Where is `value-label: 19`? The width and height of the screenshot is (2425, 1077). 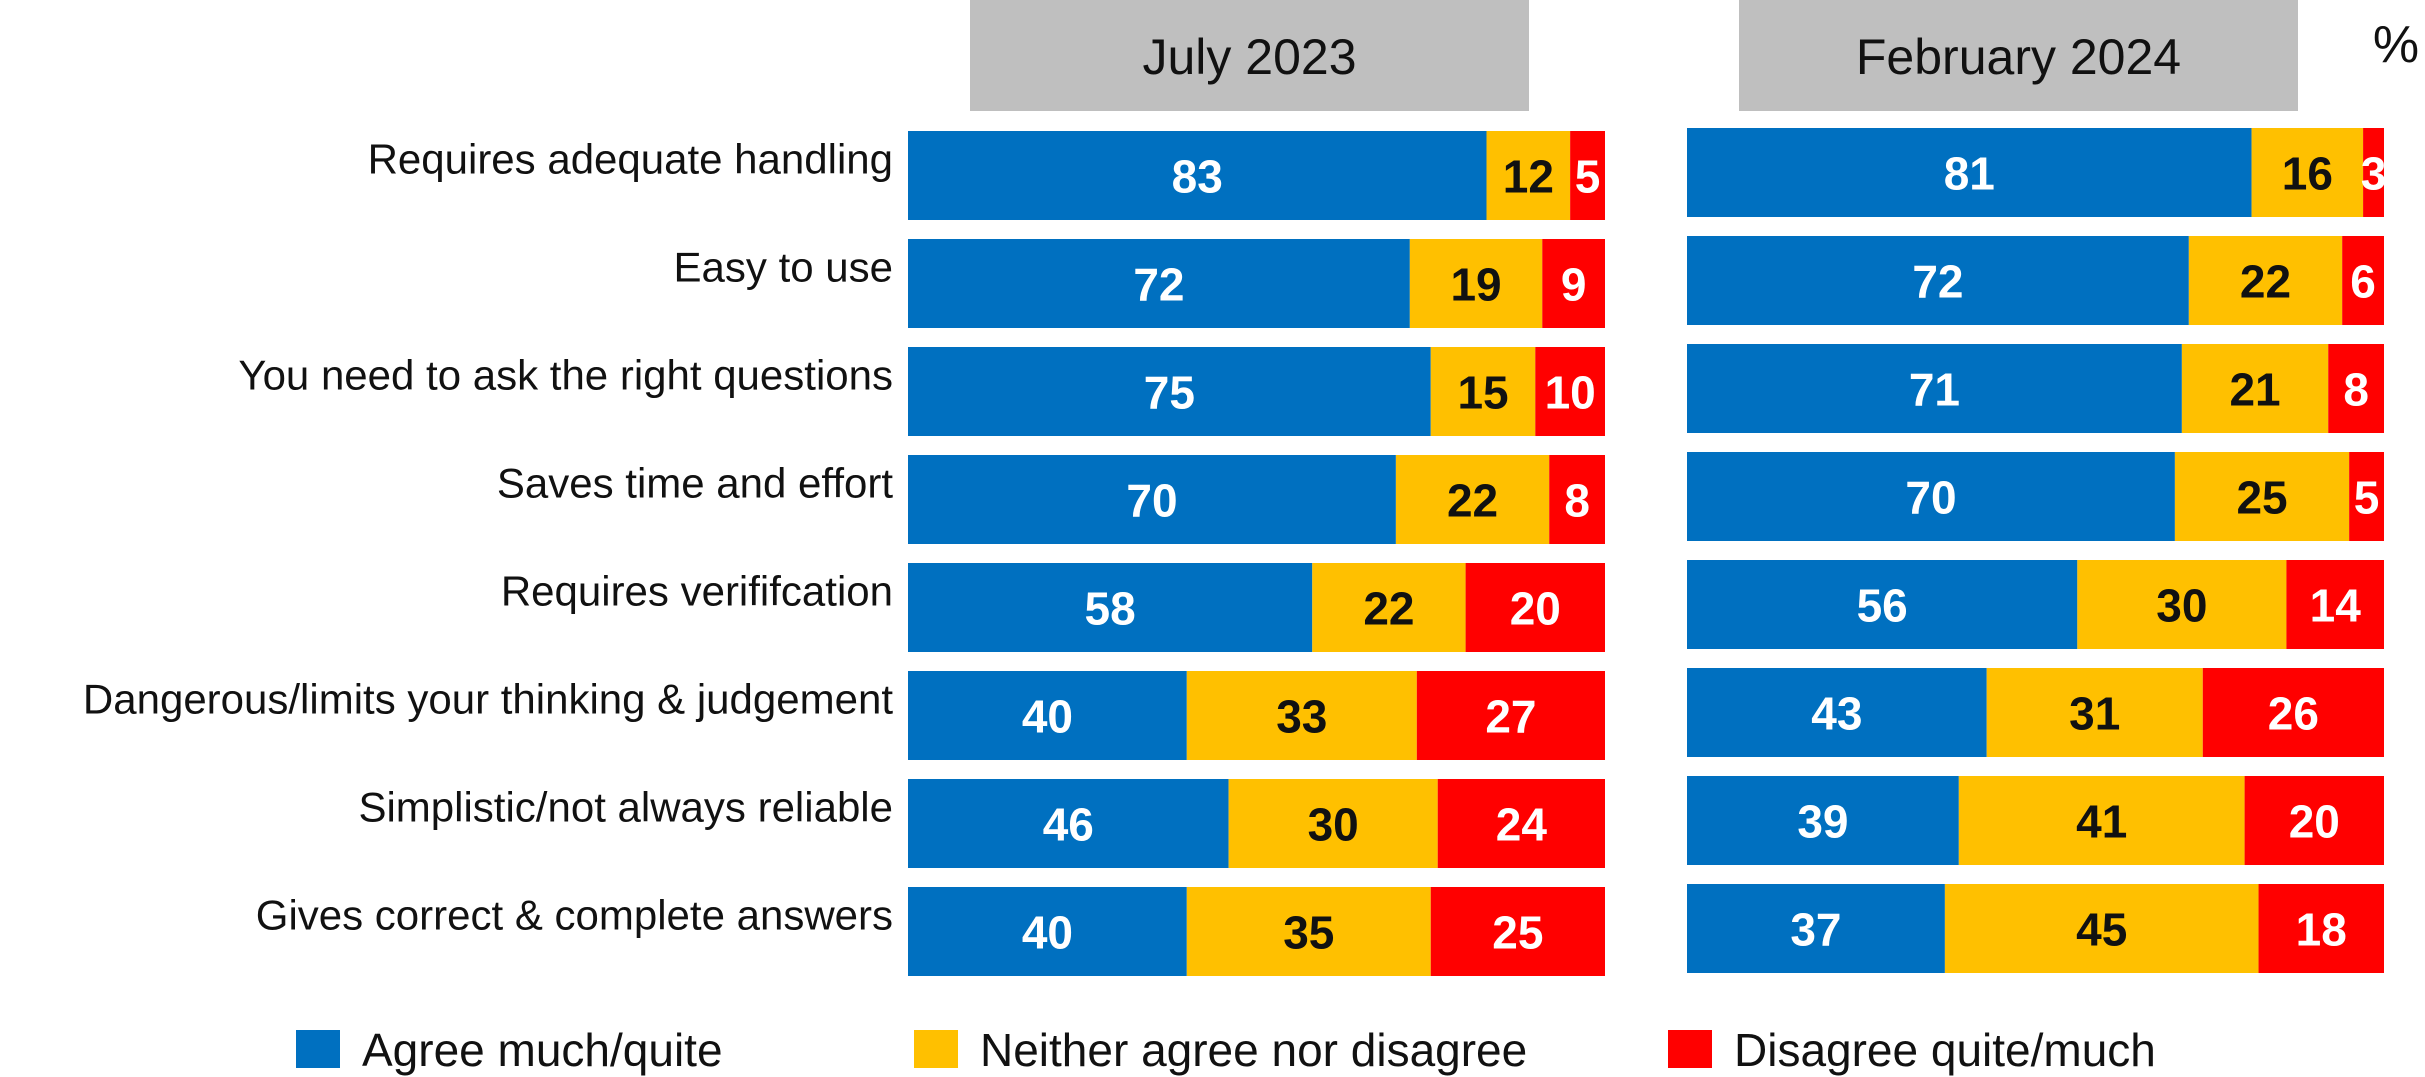
value-label: 19 is located at coordinates (1475, 285).